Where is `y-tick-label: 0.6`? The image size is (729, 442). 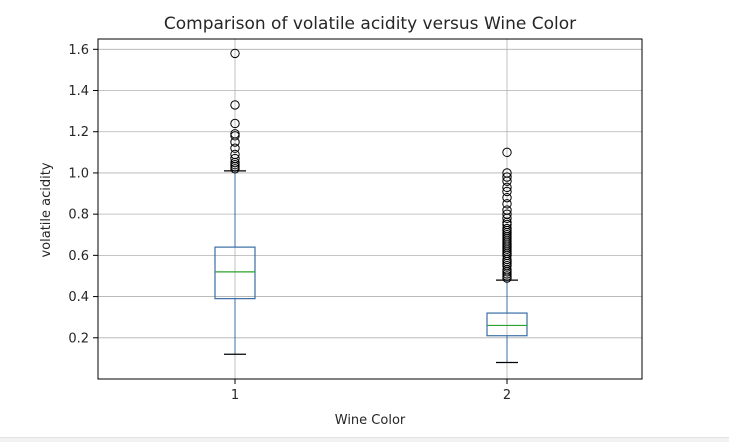
y-tick-label: 0.6 is located at coordinates (78, 256).